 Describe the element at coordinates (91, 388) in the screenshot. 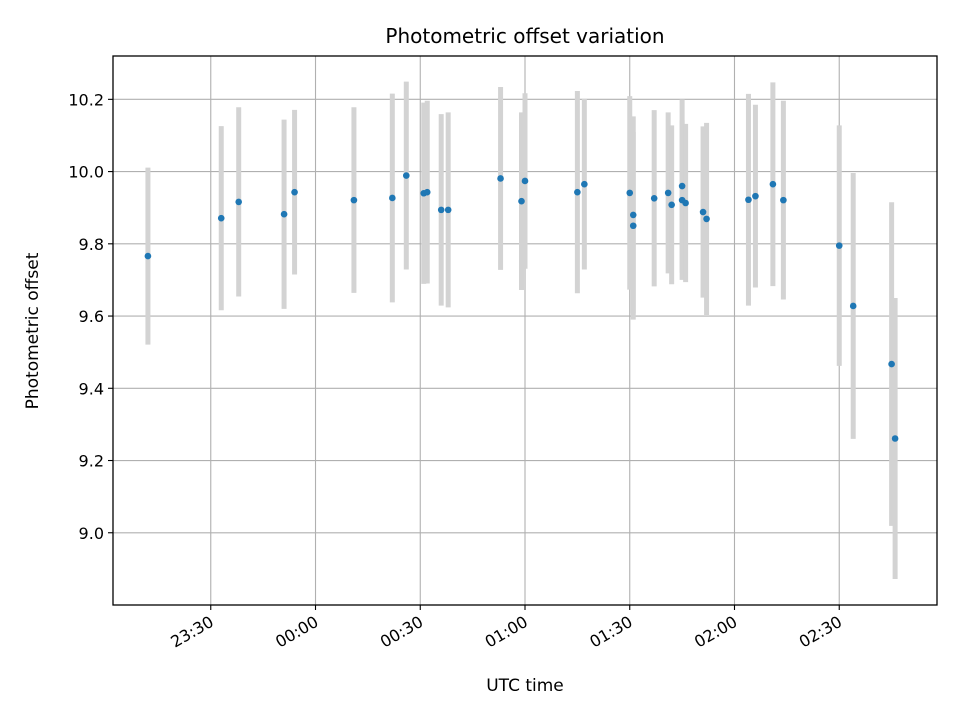

I see `y-tick-label: 9.4` at that location.